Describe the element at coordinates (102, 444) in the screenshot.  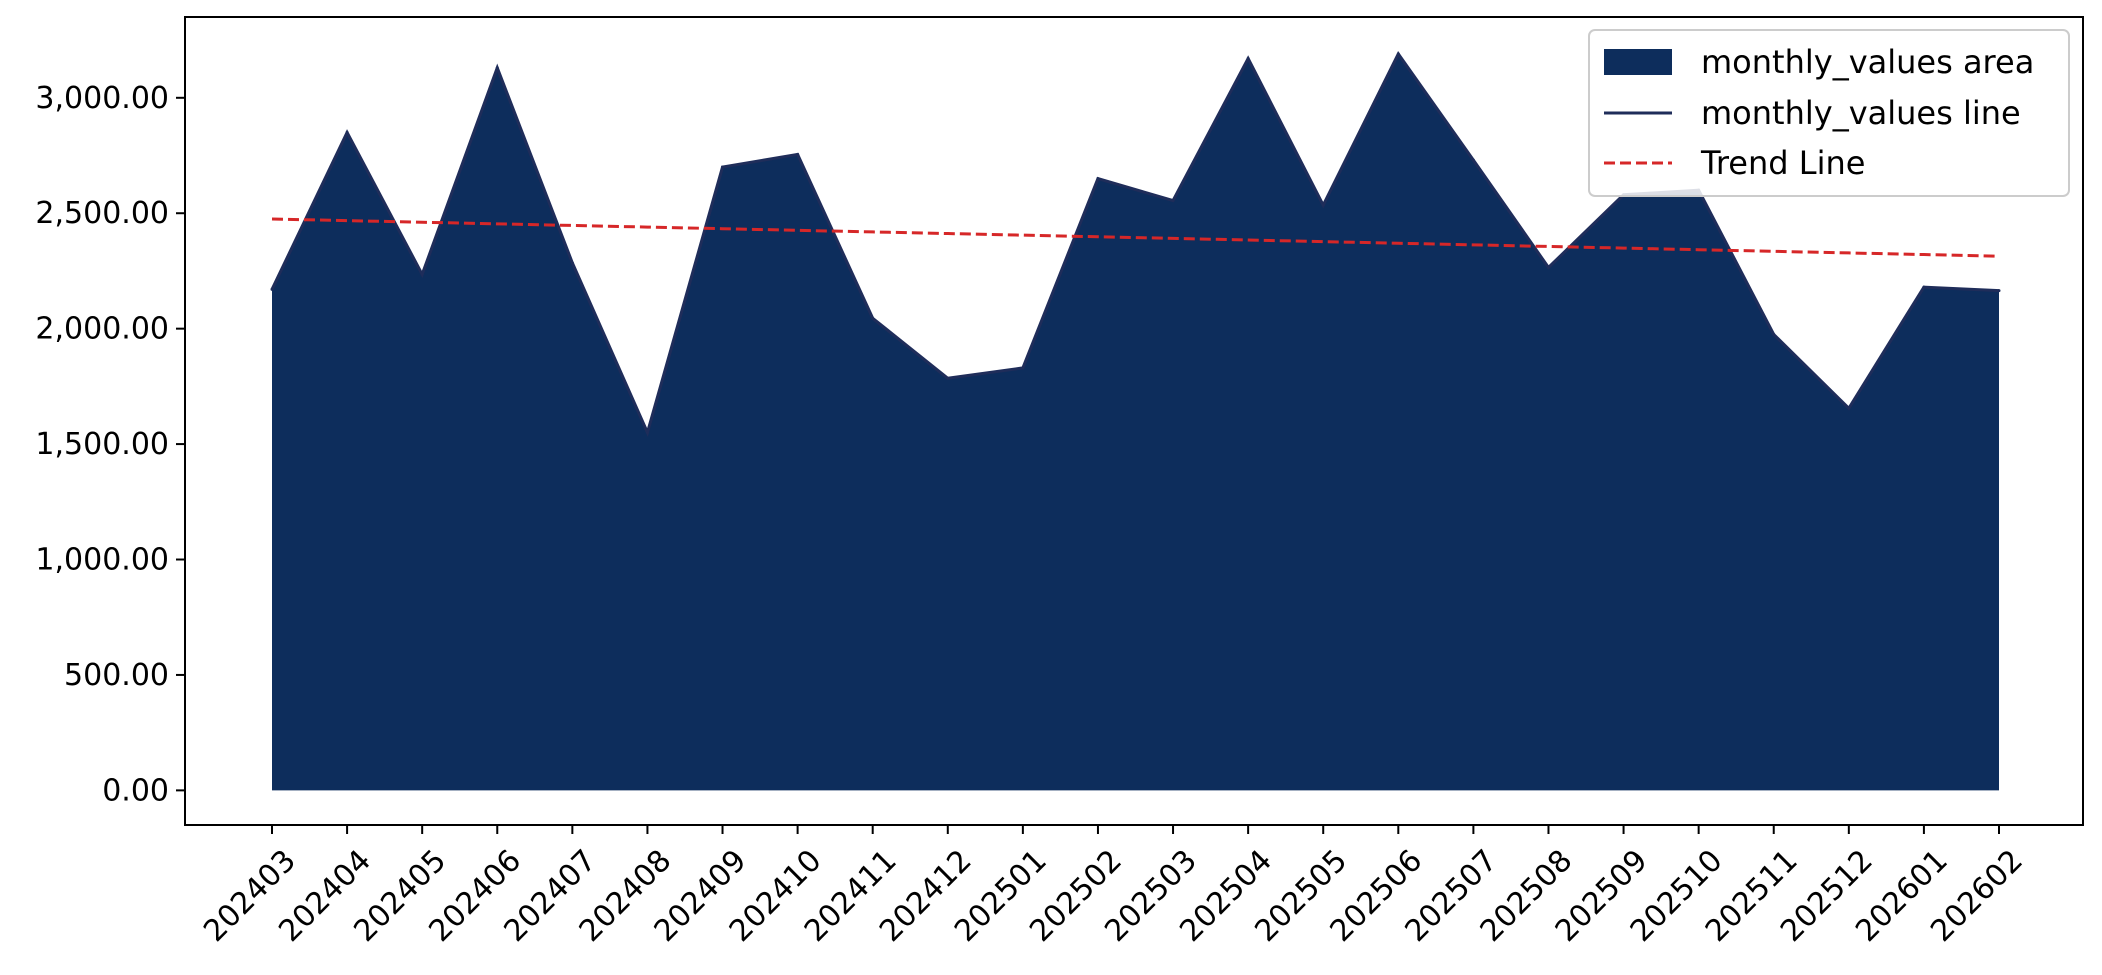
I see `y-tick-label: 1,500.00` at that location.